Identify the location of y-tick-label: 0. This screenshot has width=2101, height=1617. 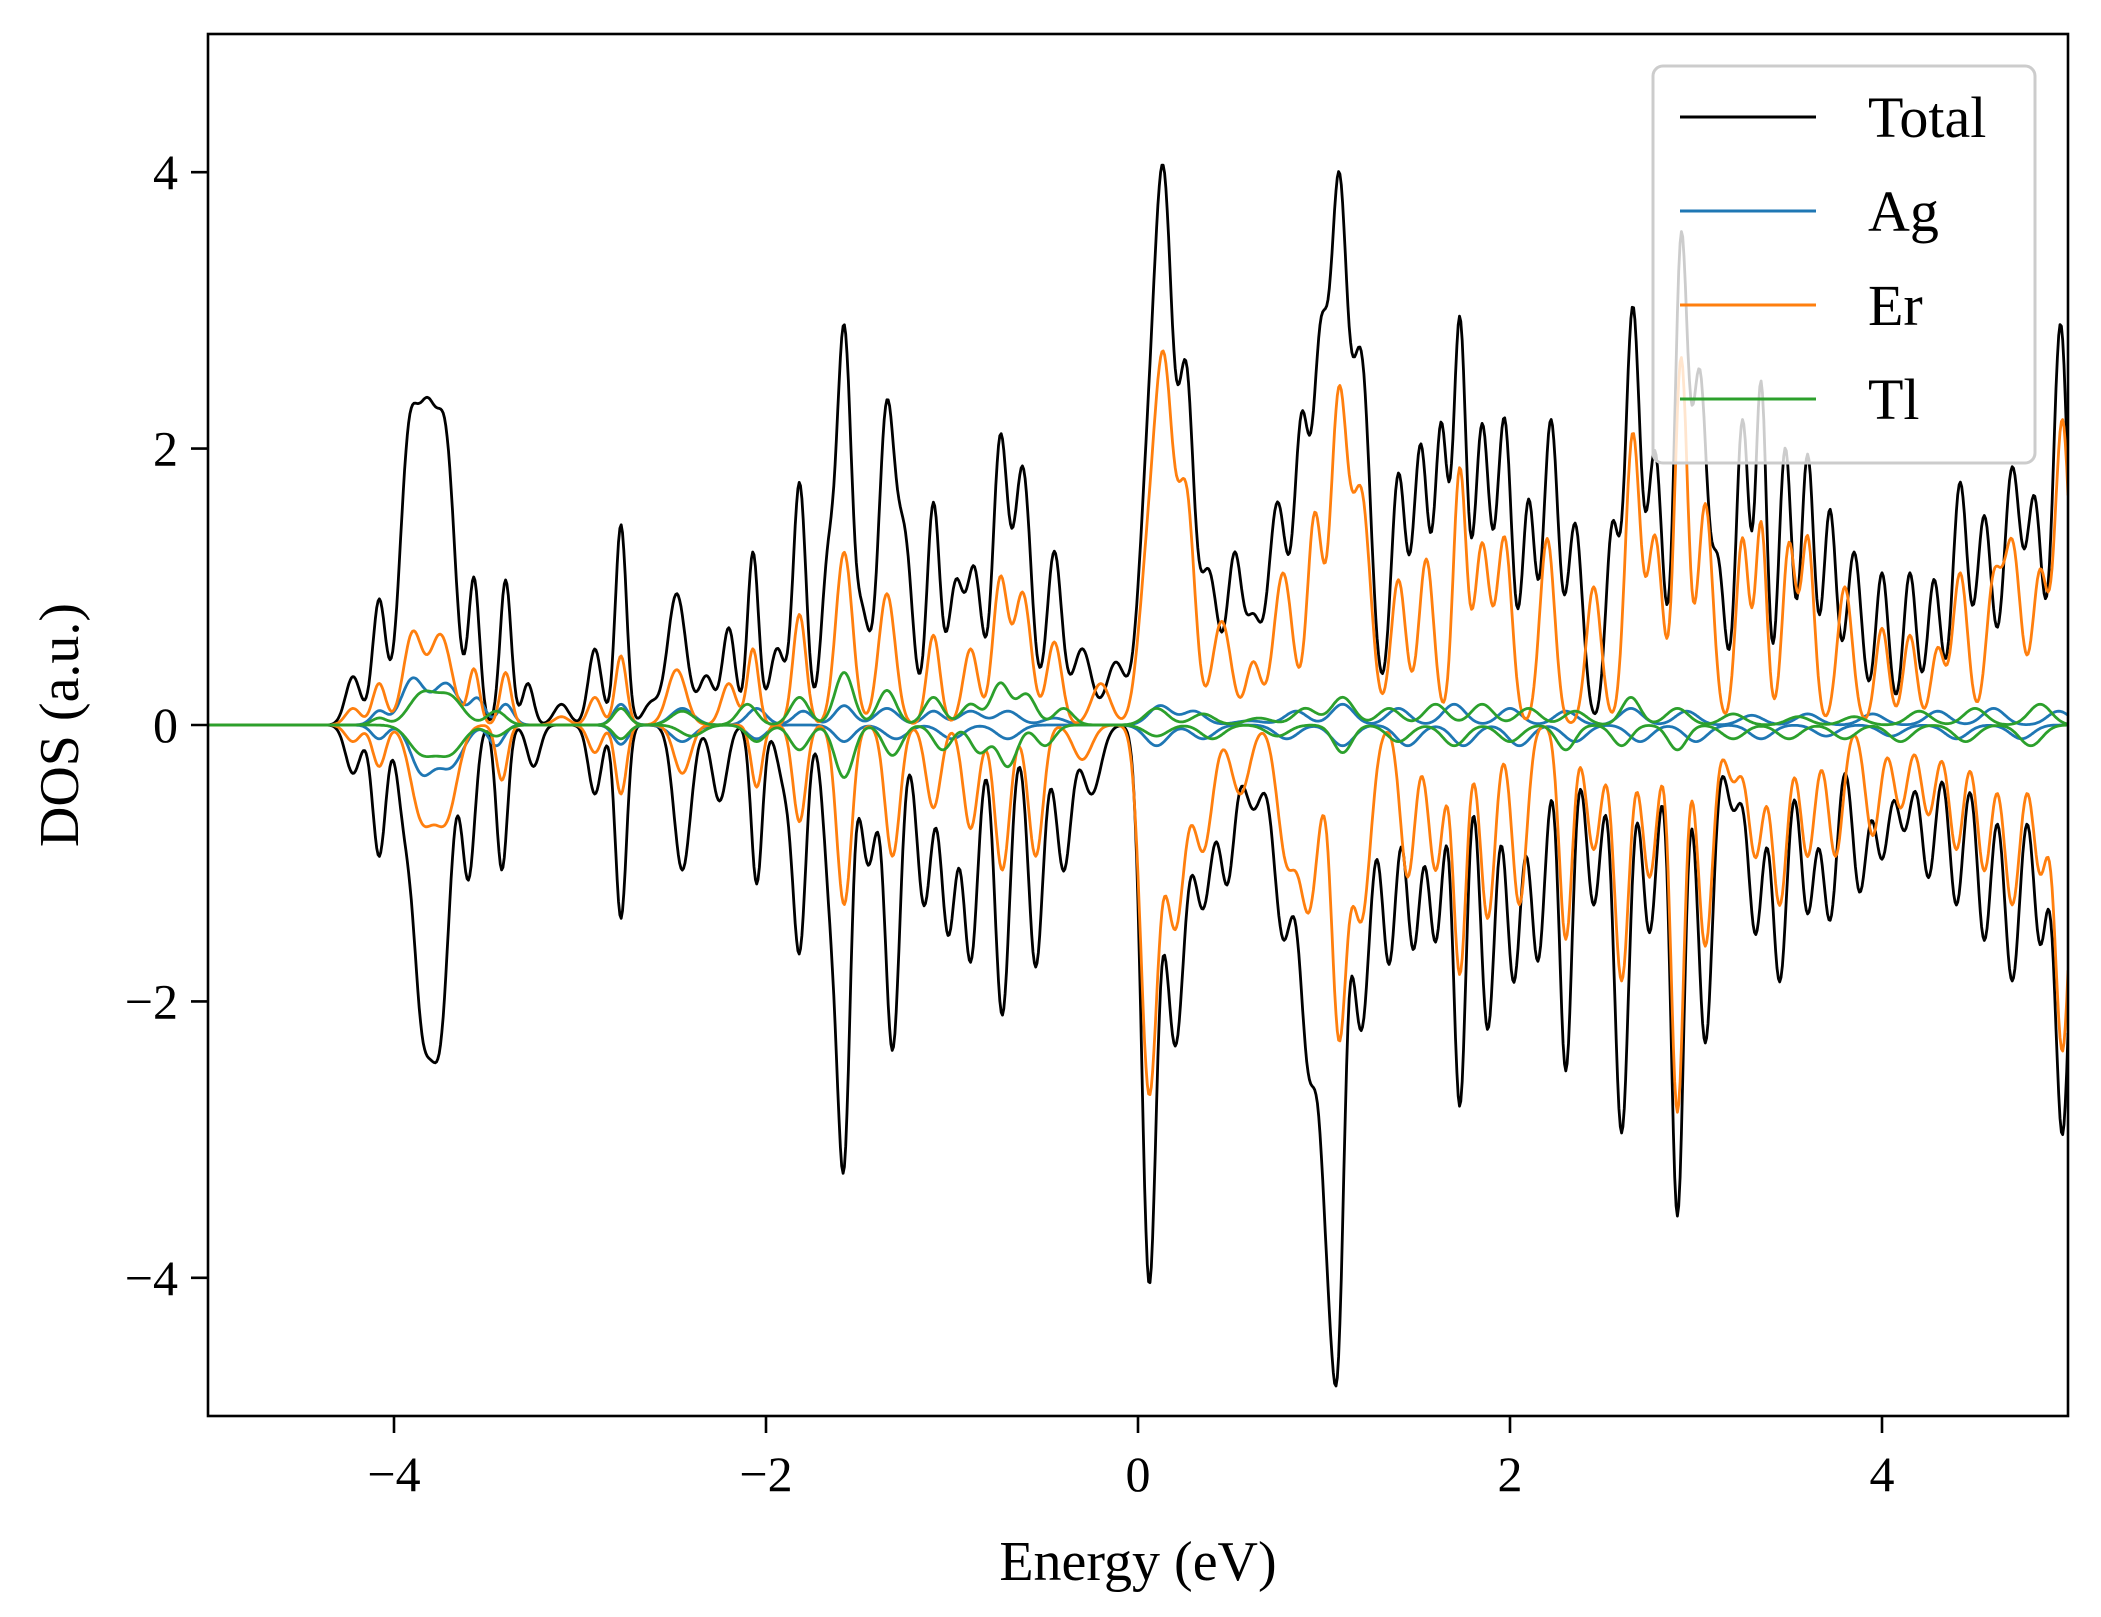
(165, 725).